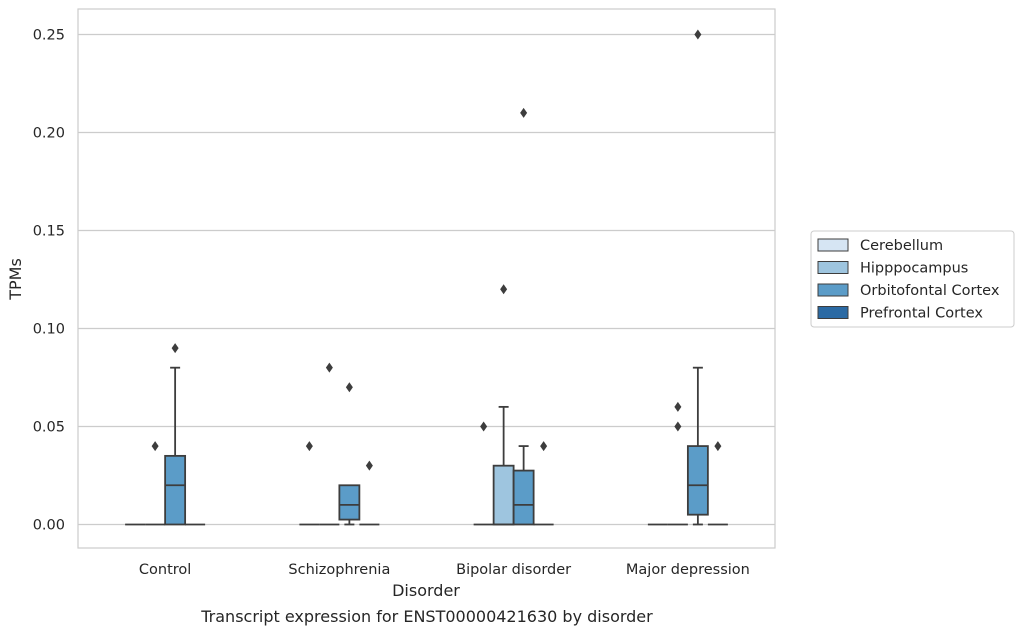  What do you see at coordinates (49, 427) in the screenshot?
I see `y-tick-label: 0.05` at bounding box center [49, 427].